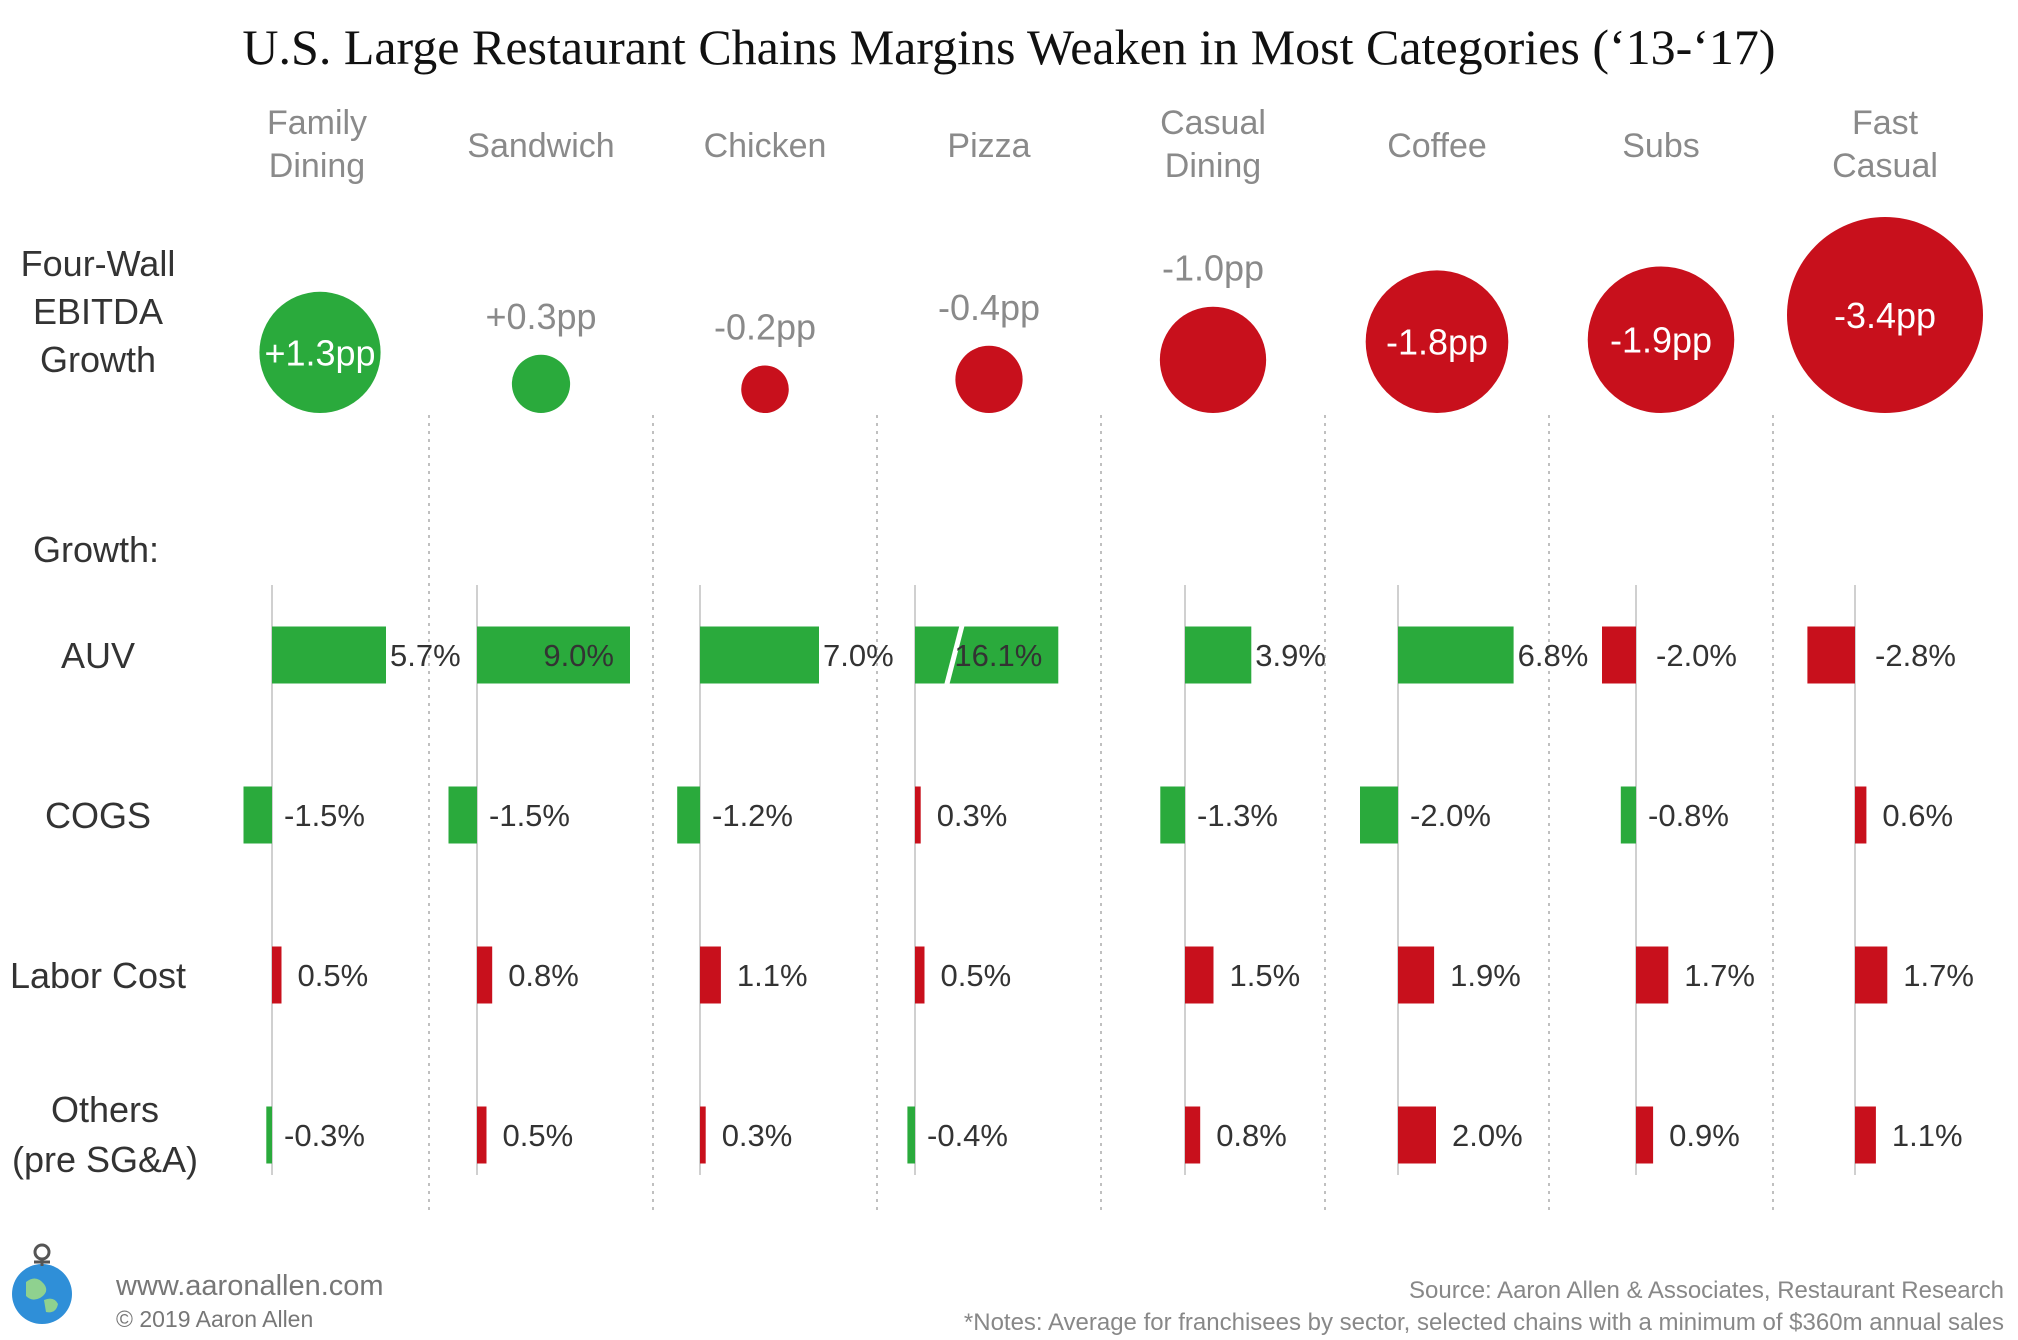  What do you see at coordinates (757, 1135) in the screenshot?
I see `bar-label-3-2: 0.3%` at bounding box center [757, 1135].